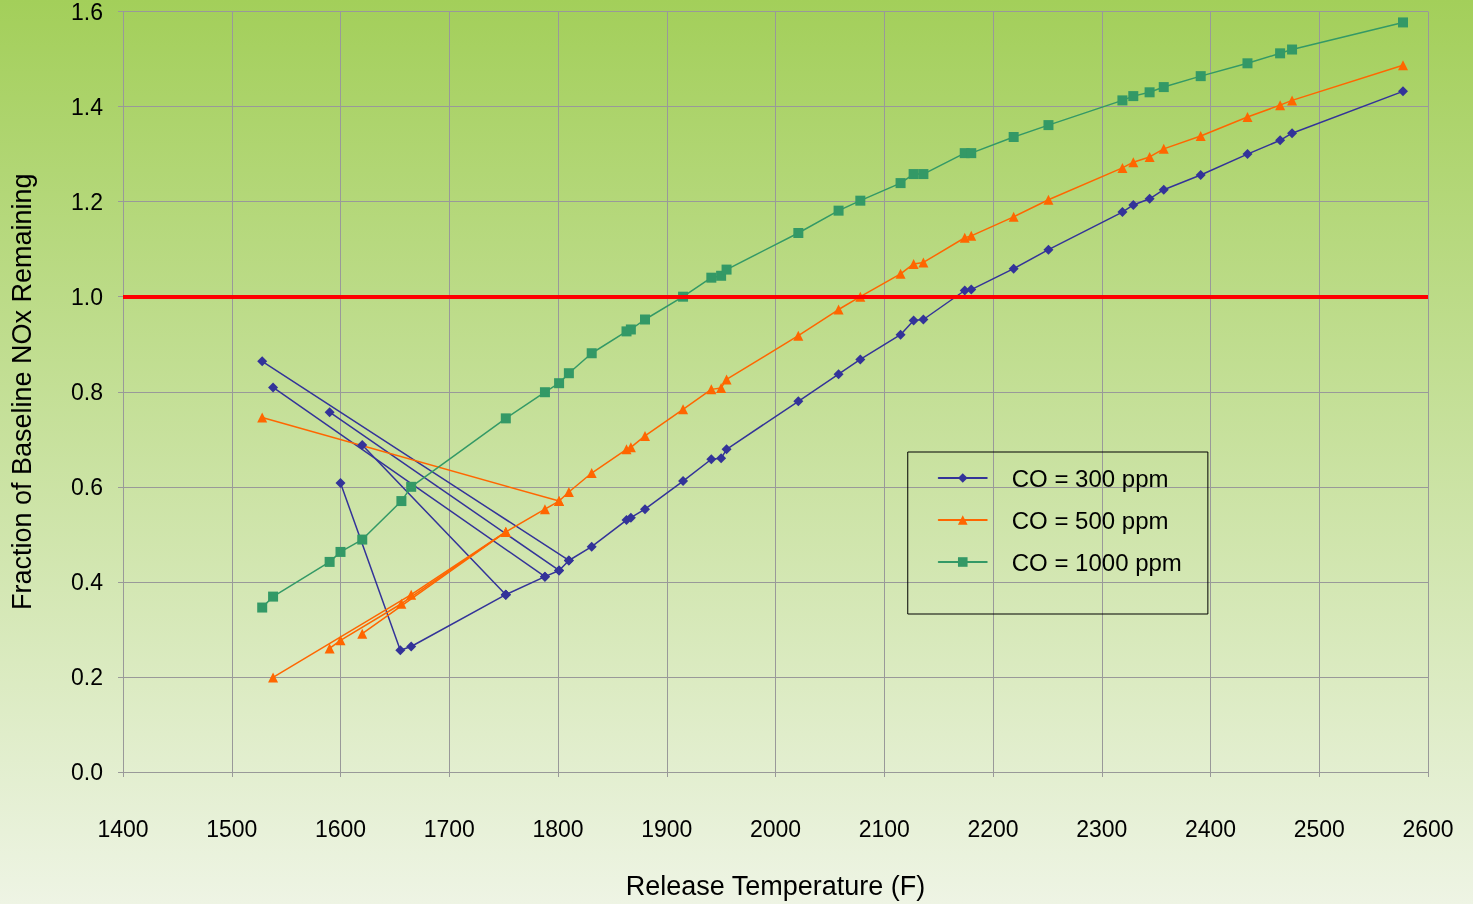  Describe the element at coordinates (123, 828) in the screenshot. I see `x-tick-label: 1400` at that location.